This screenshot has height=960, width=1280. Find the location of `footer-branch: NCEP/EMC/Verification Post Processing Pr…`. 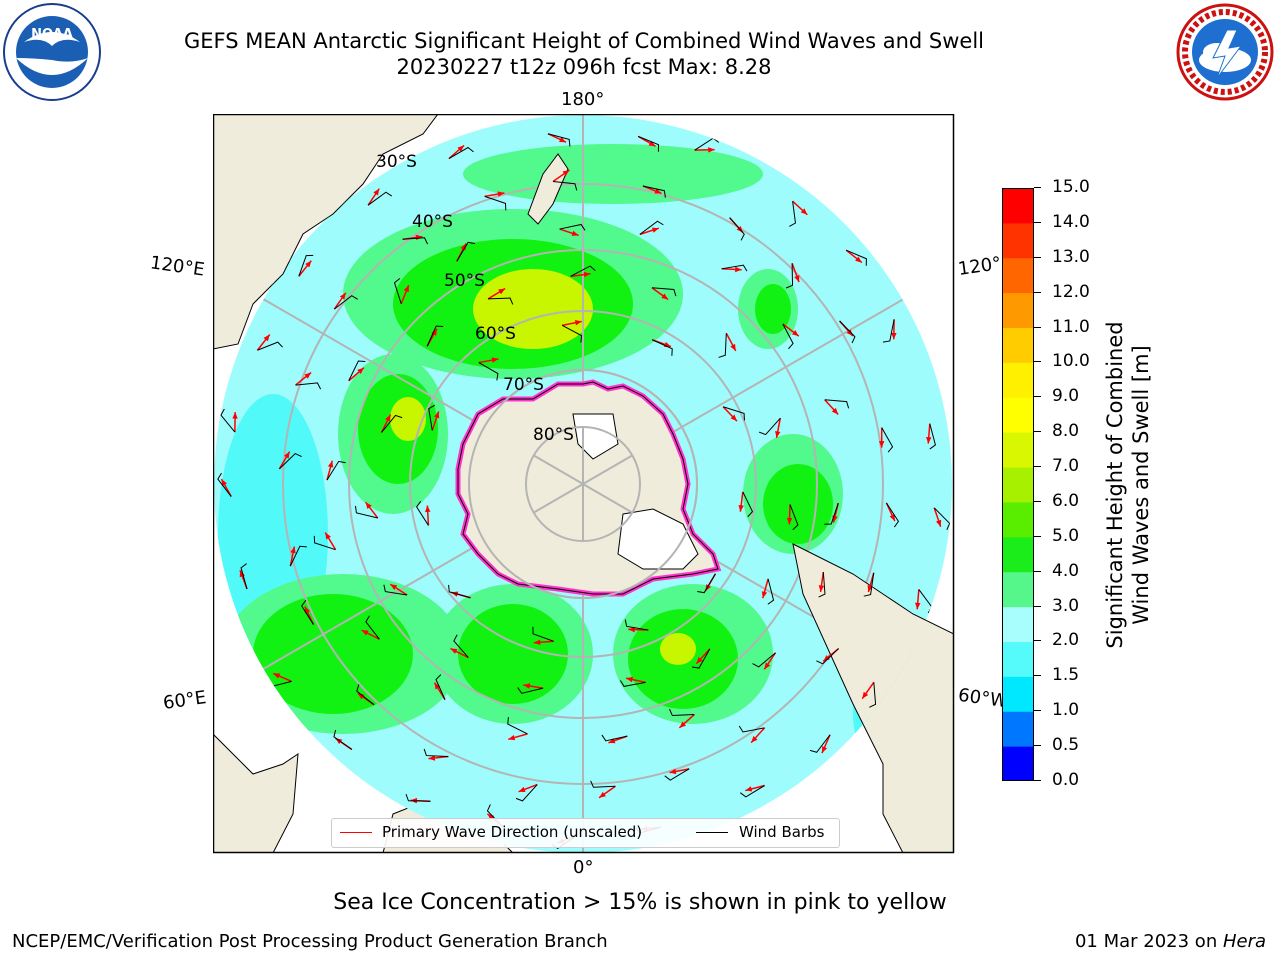

footer-branch: NCEP/EMC/Verification Post Processing Pr… is located at coordinates (310, 941).